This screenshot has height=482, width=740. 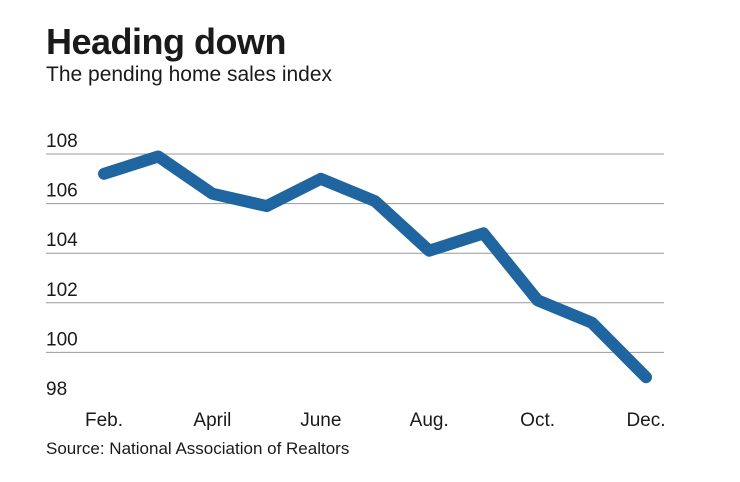 I want to click on y-tick-label: 100, so click(x=62, y=339).